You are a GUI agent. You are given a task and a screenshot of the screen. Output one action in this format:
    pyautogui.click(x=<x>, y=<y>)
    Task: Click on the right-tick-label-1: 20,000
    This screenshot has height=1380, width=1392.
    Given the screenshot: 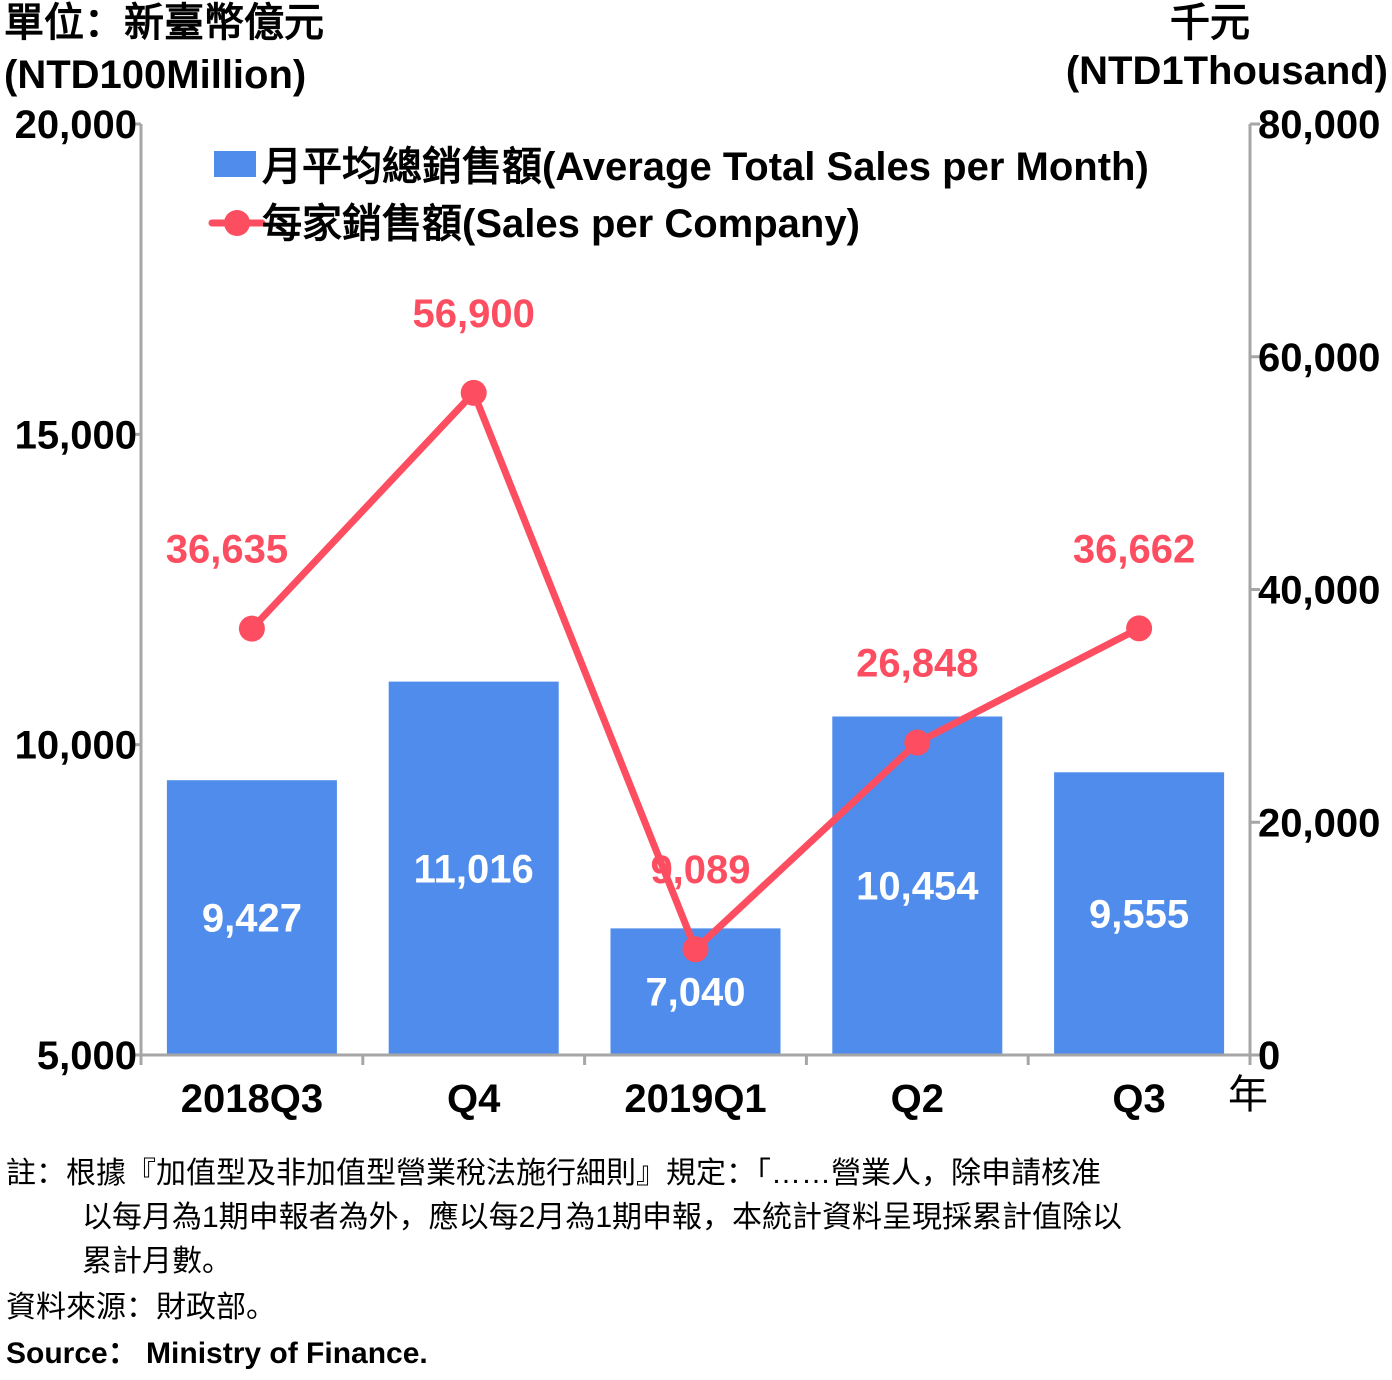 What is the action you would take?
    pyautogui.click(x=1319, y=823)
    